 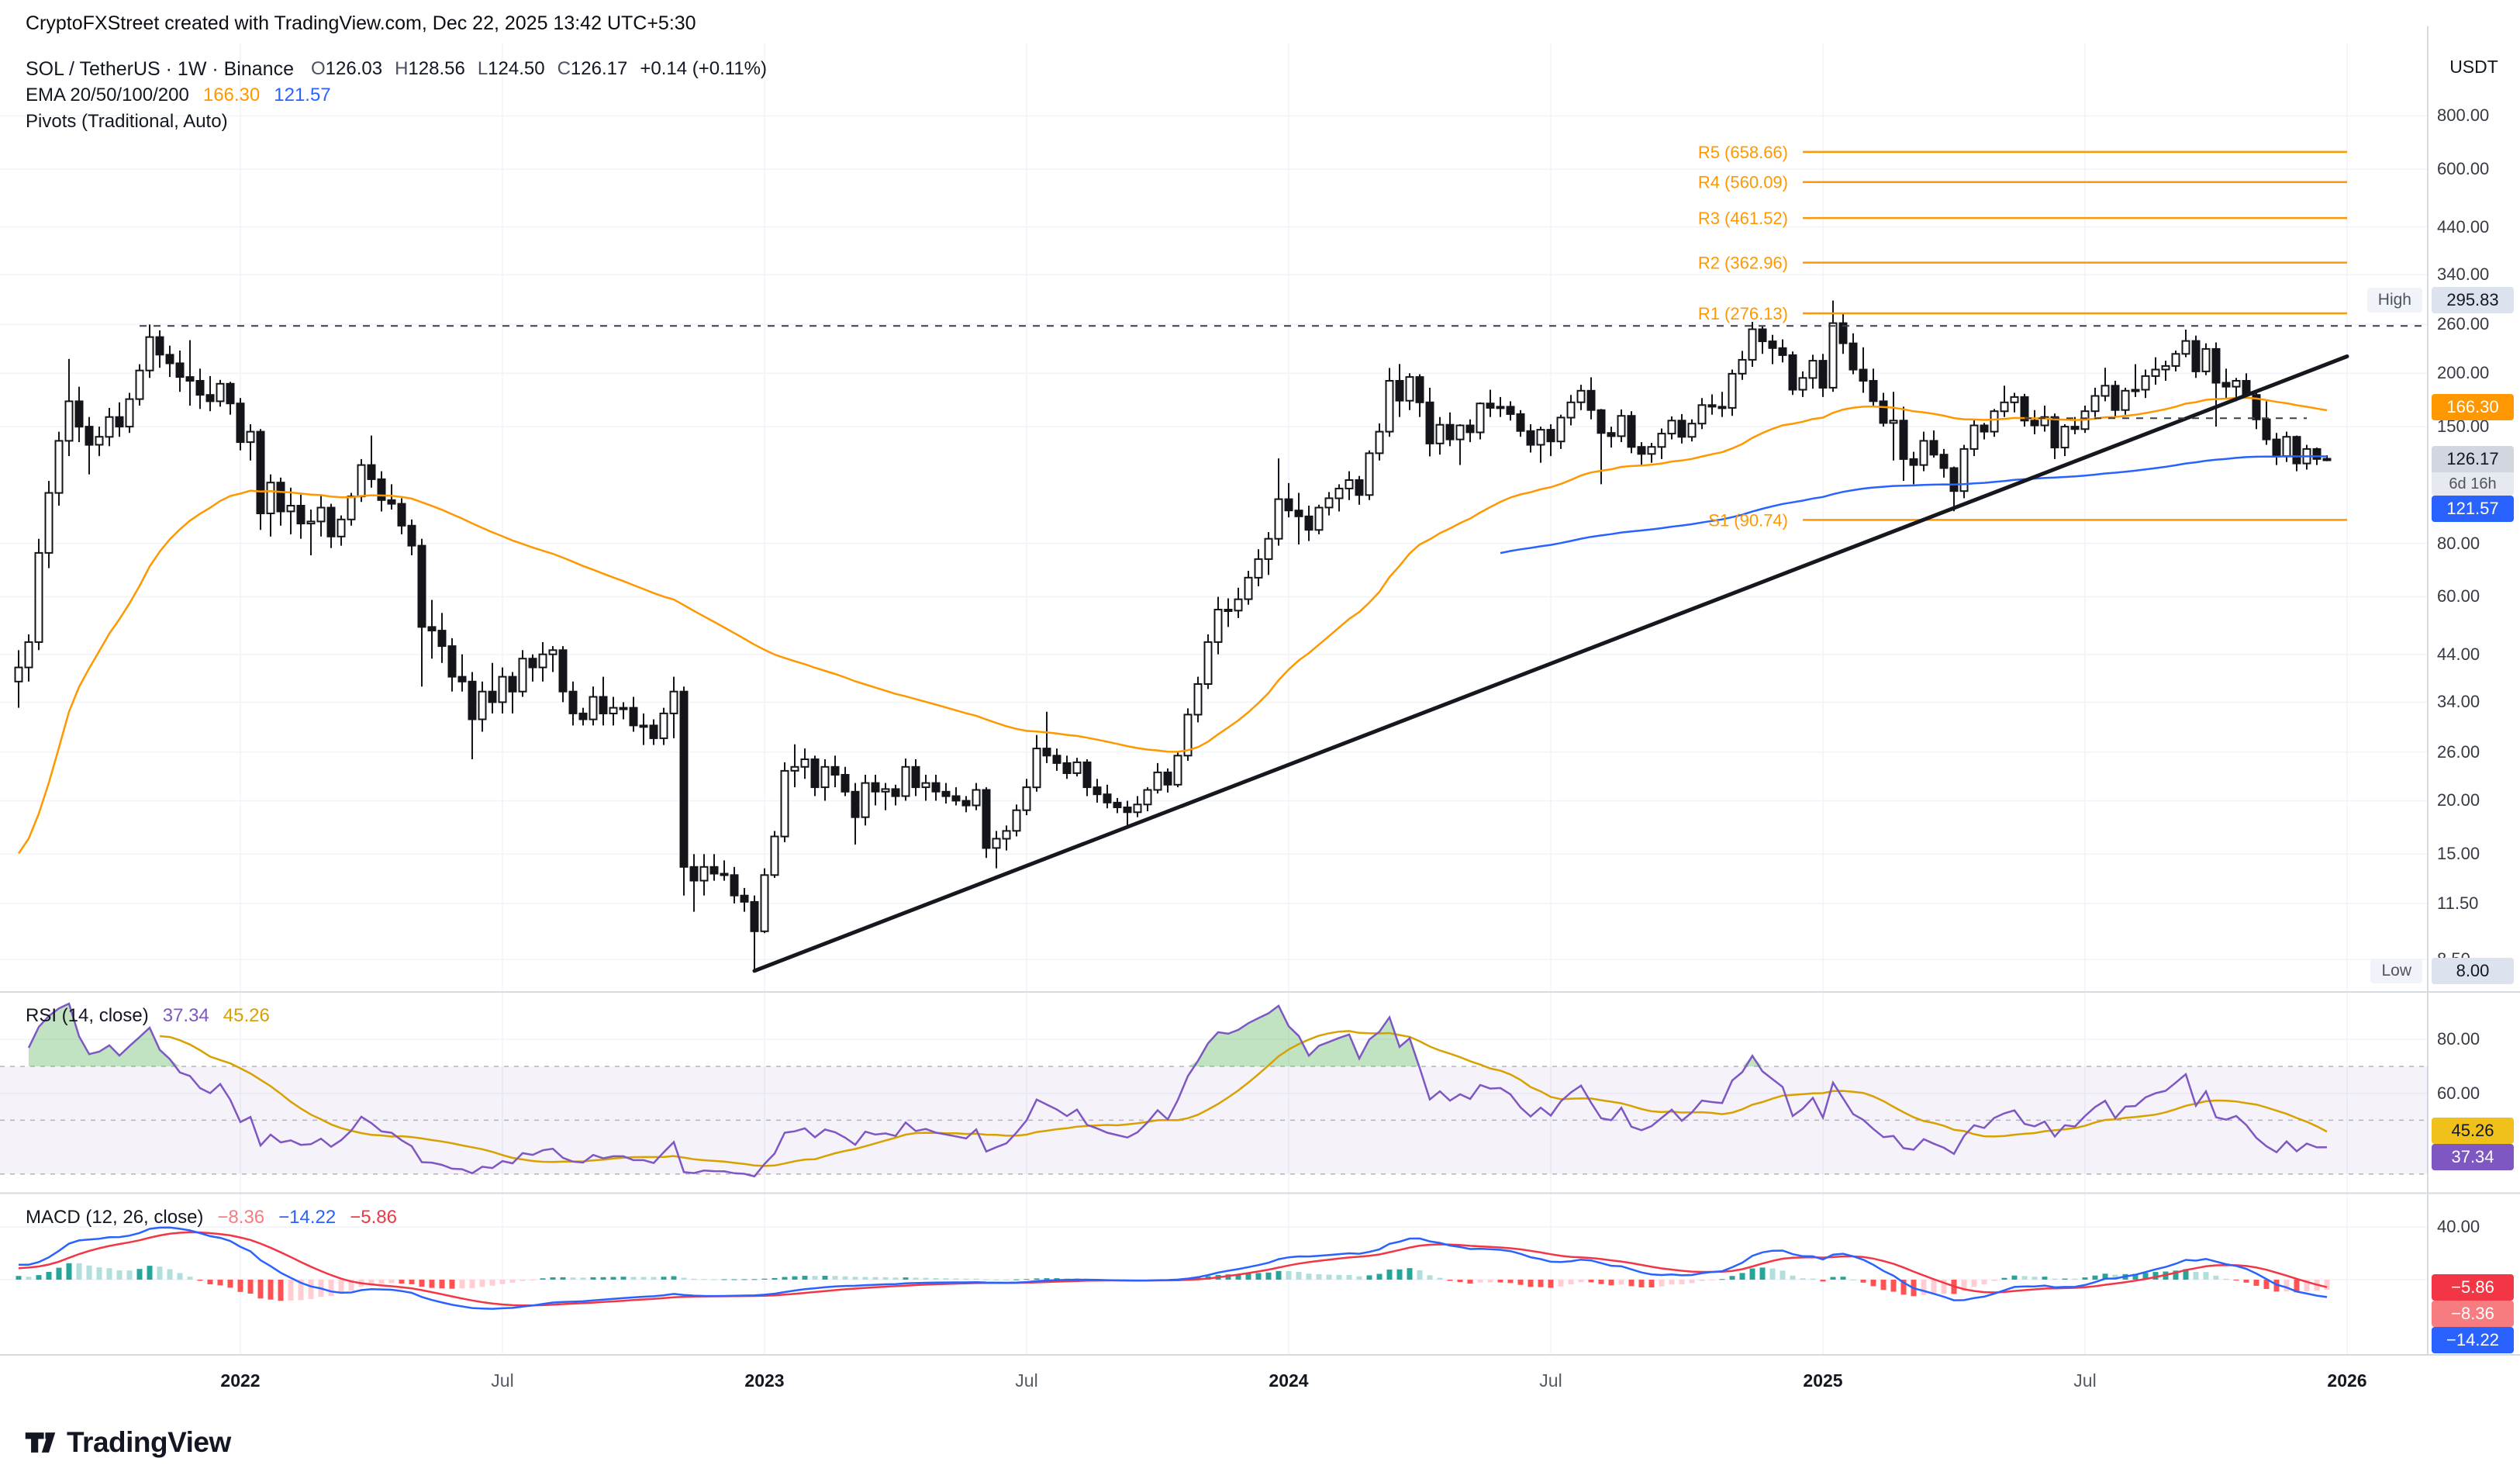 What do you see at coordinates (40, 1442) in the screenshot?
I see `tradingview-logo-icon` at bounding box center [40, 1442].